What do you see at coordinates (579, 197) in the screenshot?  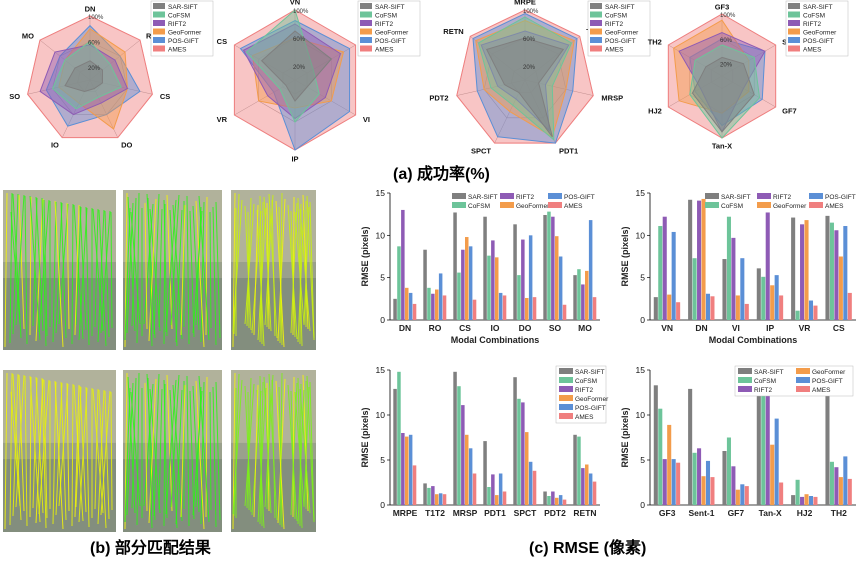 I see `legend-label: POS-GIFT` at bounding box center [579, 197].